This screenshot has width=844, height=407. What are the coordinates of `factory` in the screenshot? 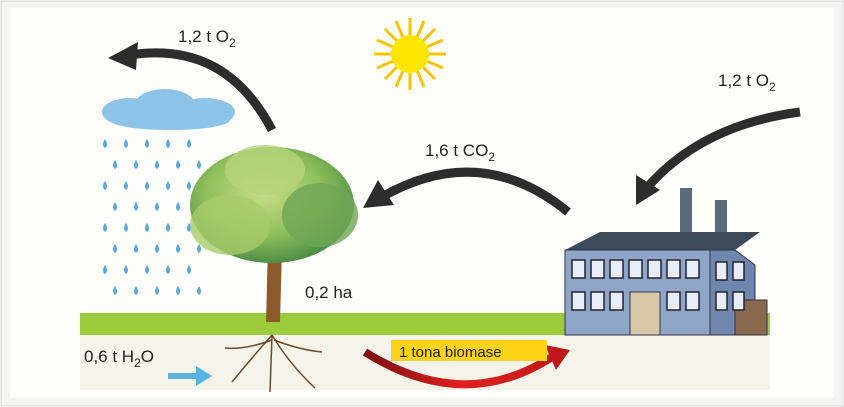 It's located at (666, 262).